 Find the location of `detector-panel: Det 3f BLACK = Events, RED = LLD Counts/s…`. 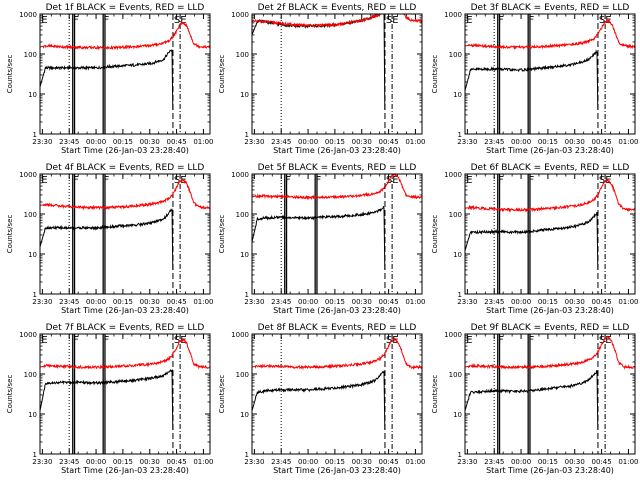

detector-panel: Det 3f BLACK = Events, RED = LLD Counts/s… is located at coordinates (535, 79).